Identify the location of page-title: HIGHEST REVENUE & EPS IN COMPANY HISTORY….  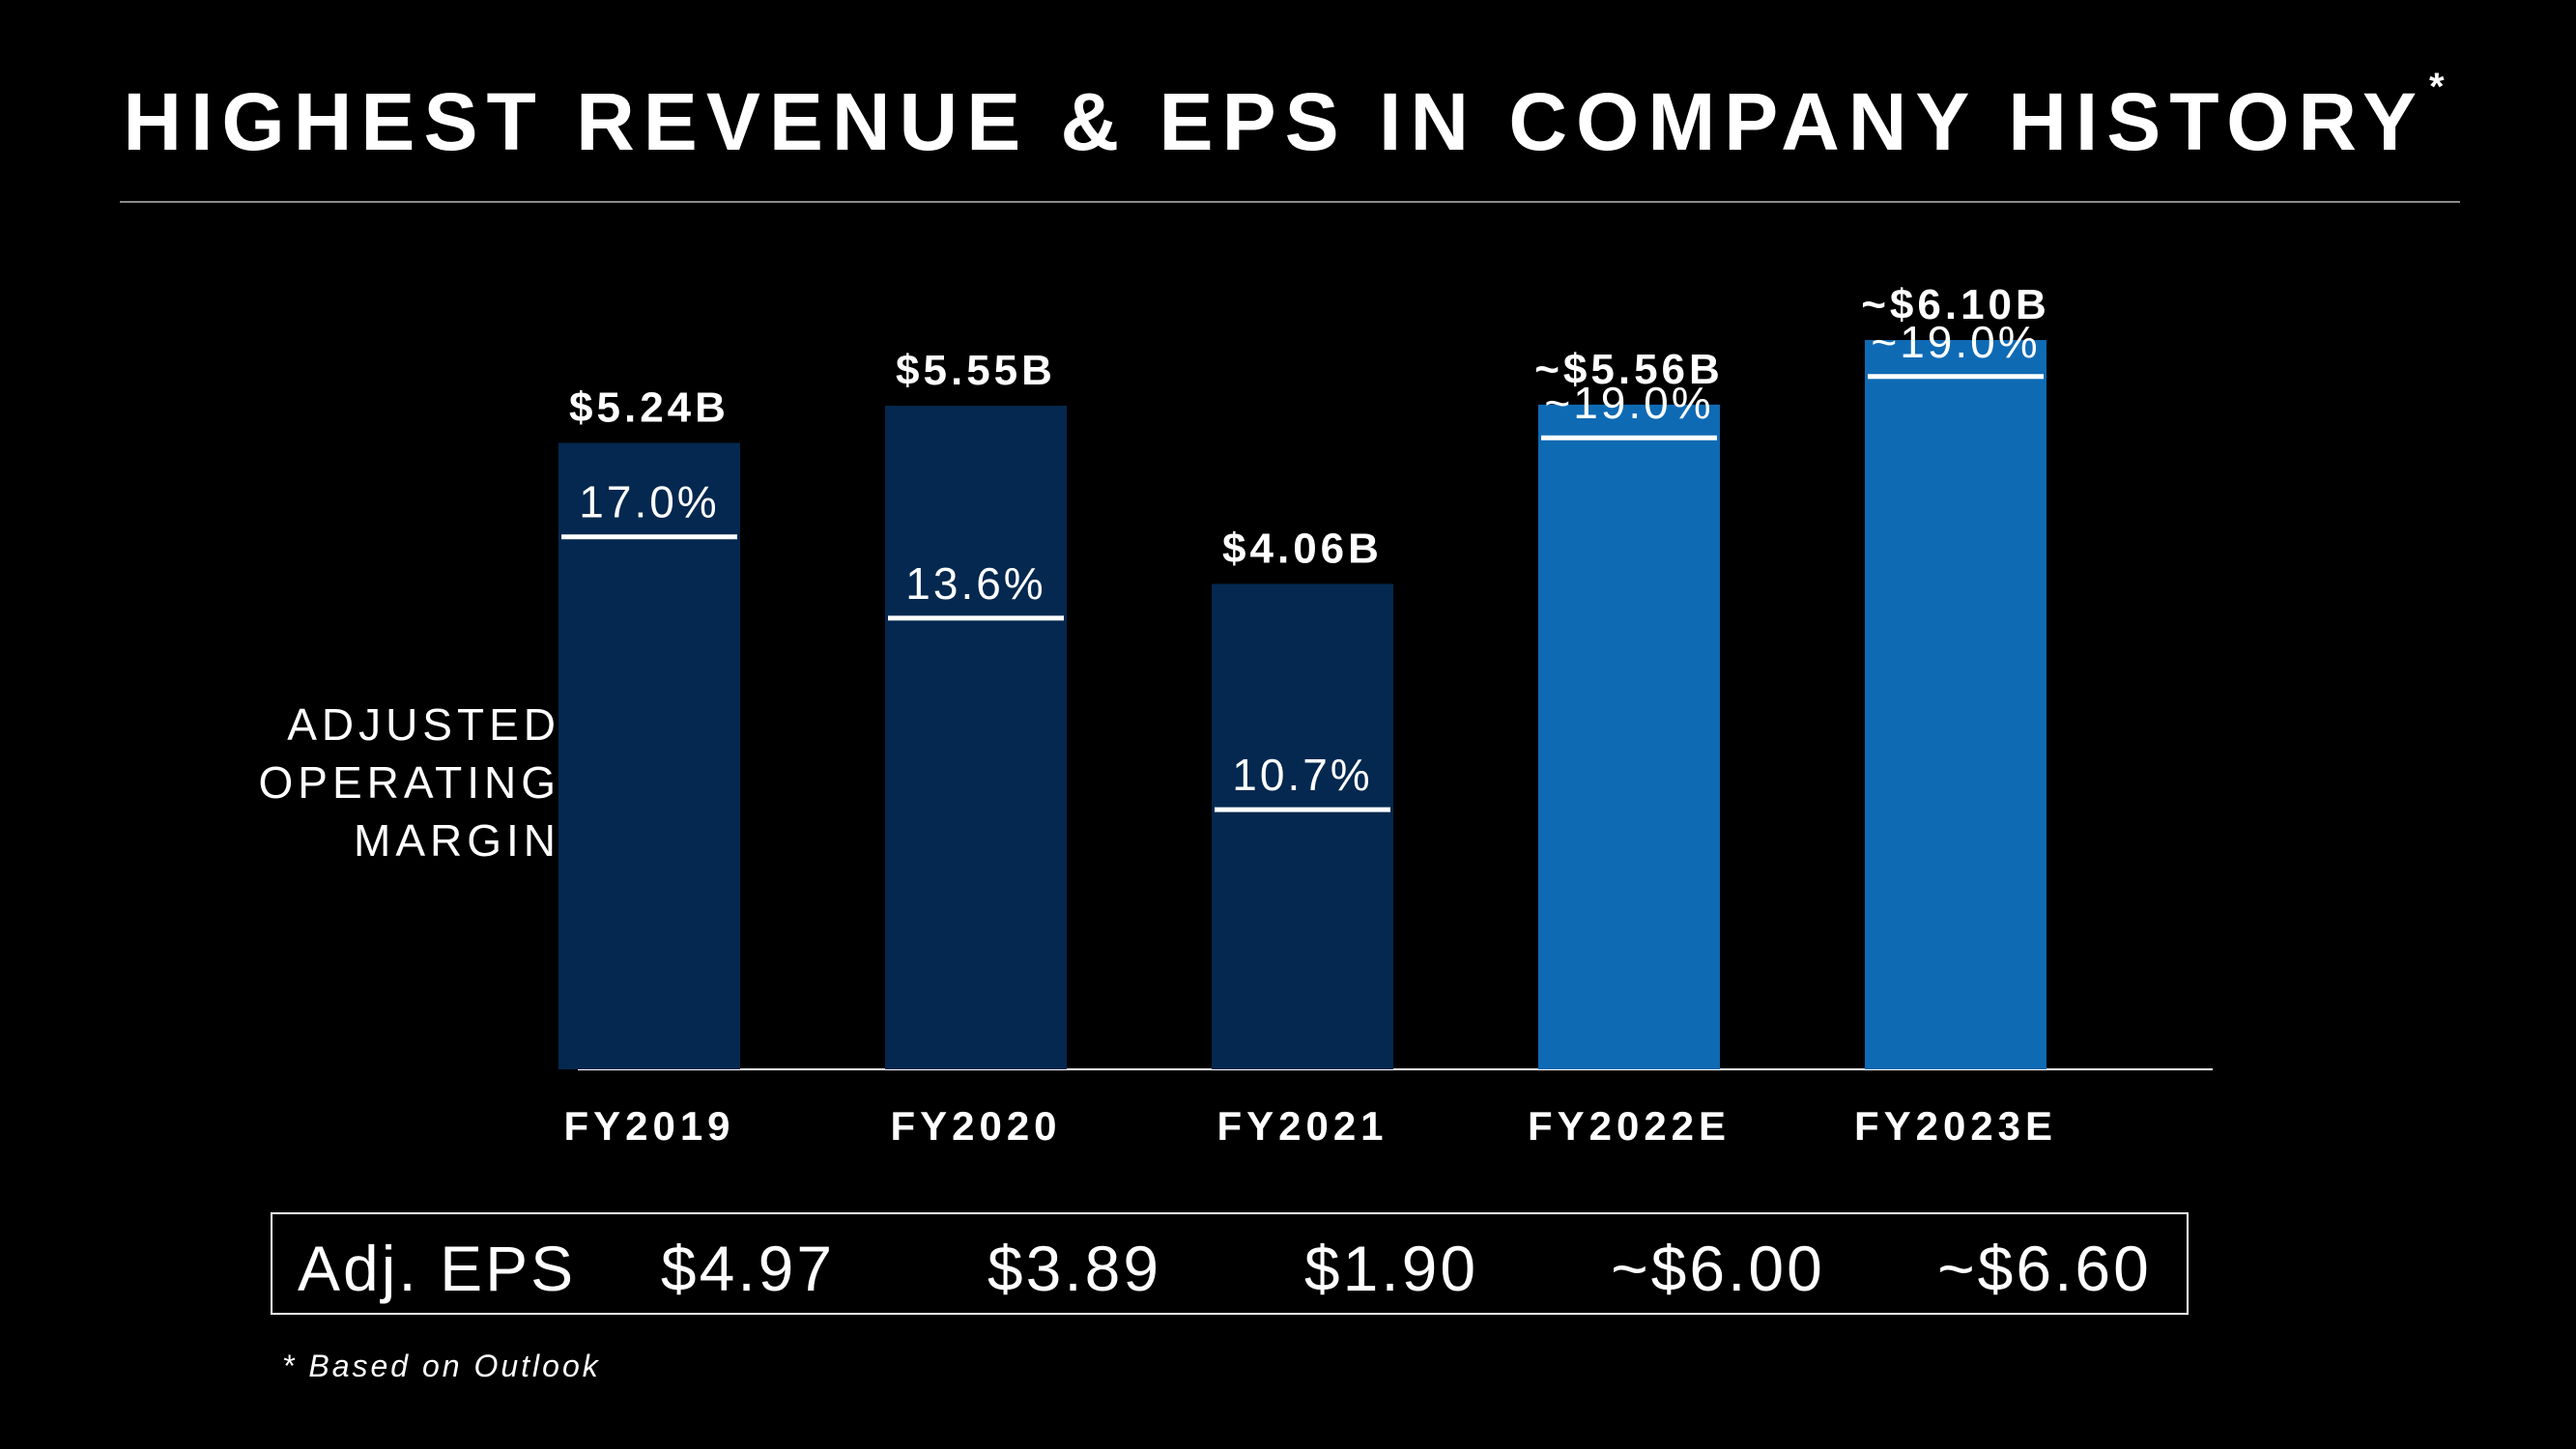
(1288, 117).